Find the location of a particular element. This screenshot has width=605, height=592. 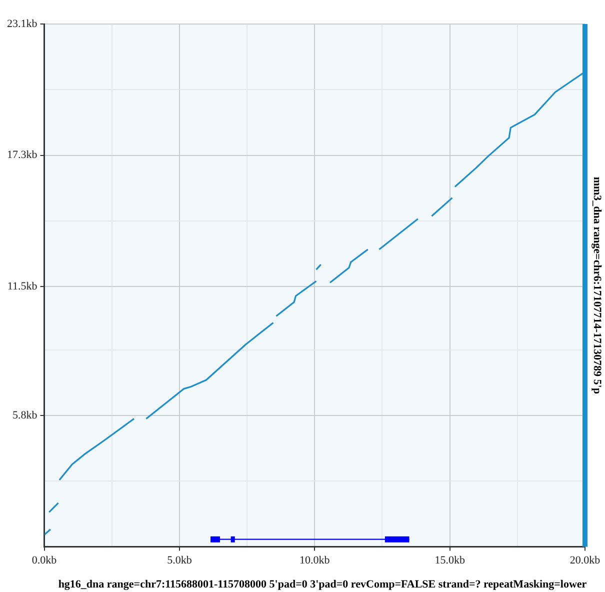

y-tick-label: 17.3kb is located at coordinates (22, 155).